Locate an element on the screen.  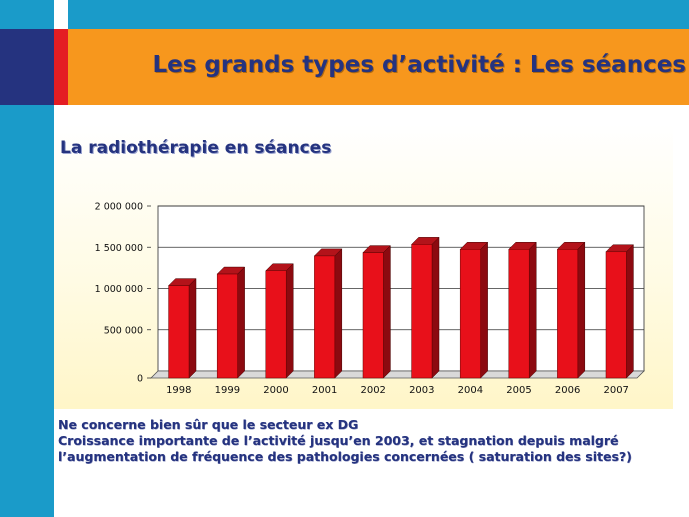
y-tick-label: 0 is located at coordinates (140, 379).